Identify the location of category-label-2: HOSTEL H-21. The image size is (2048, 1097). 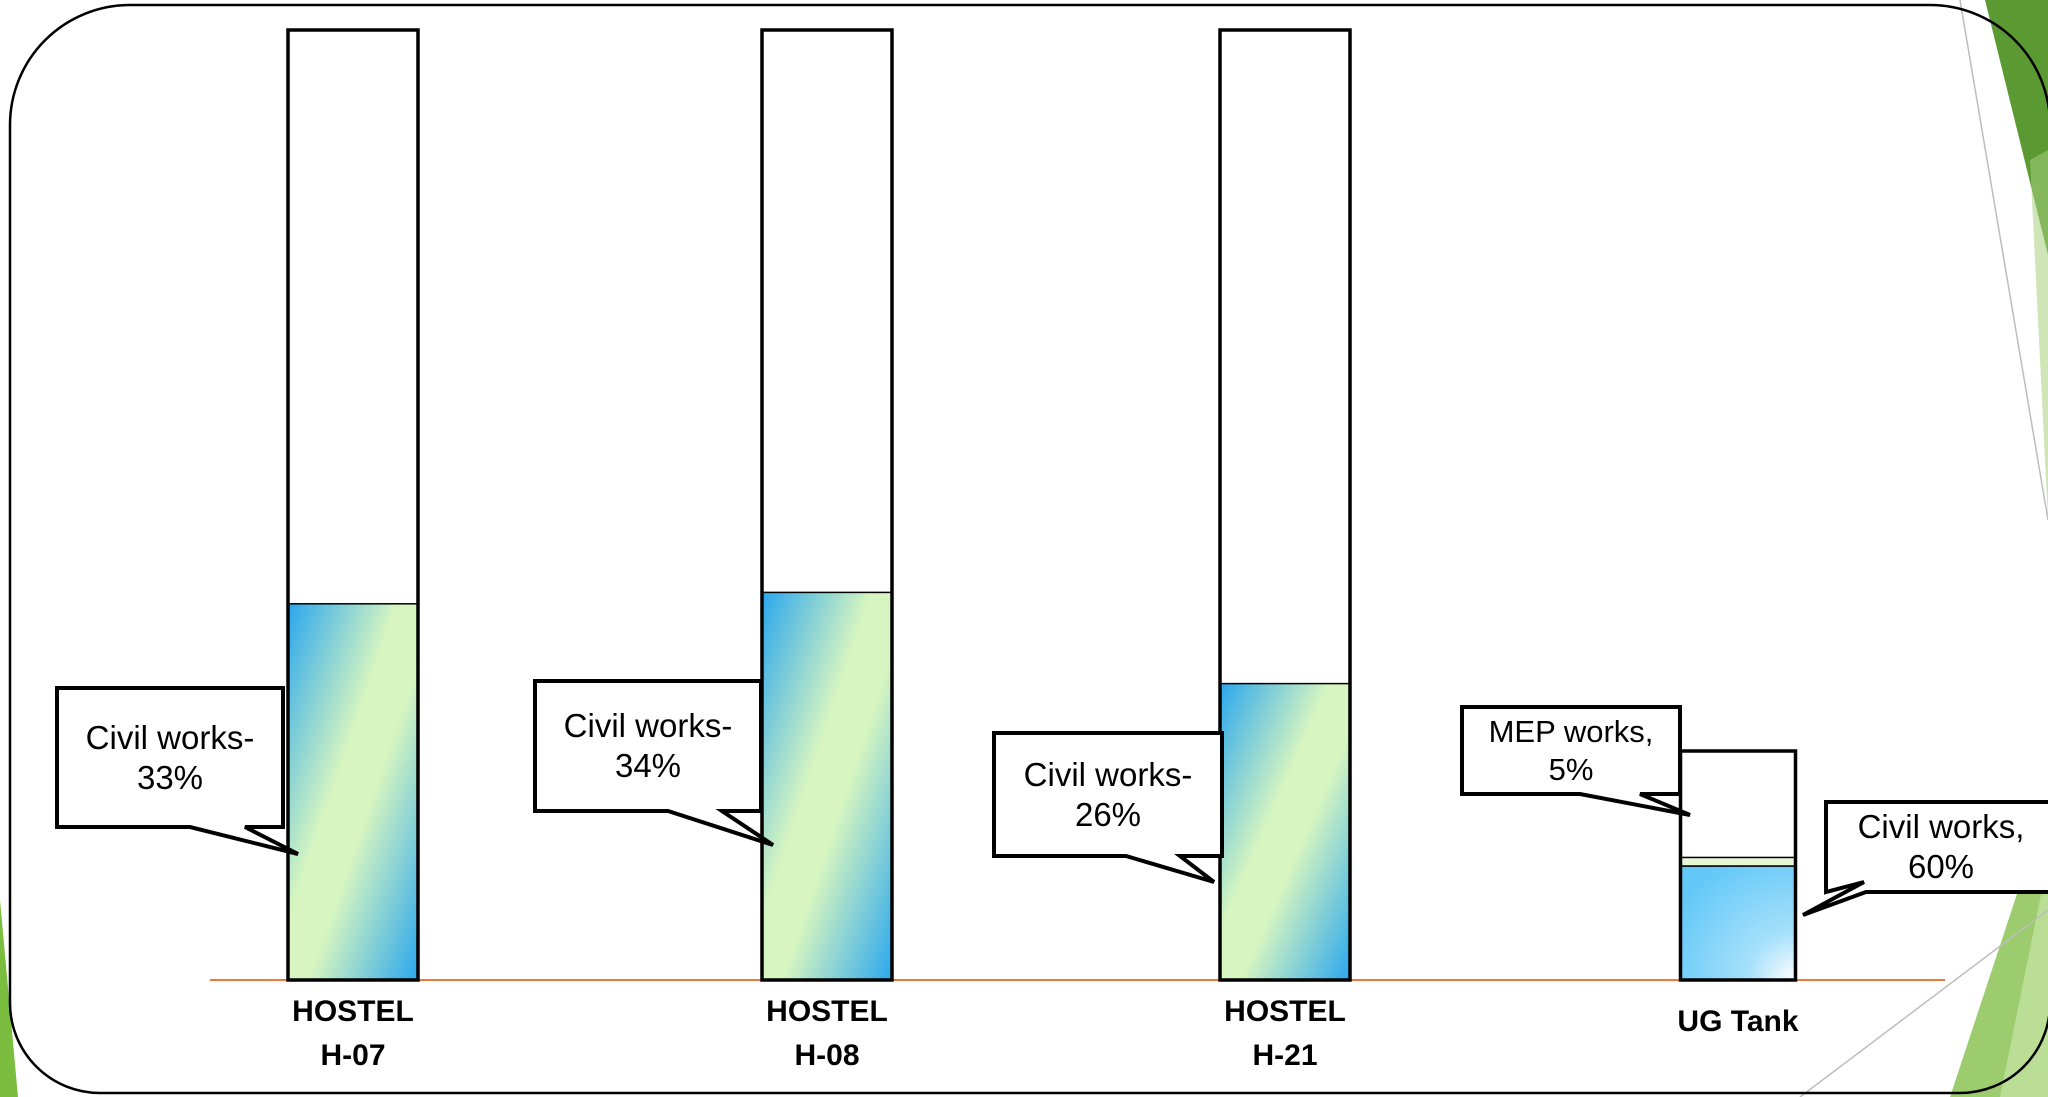
(1285, 1033).